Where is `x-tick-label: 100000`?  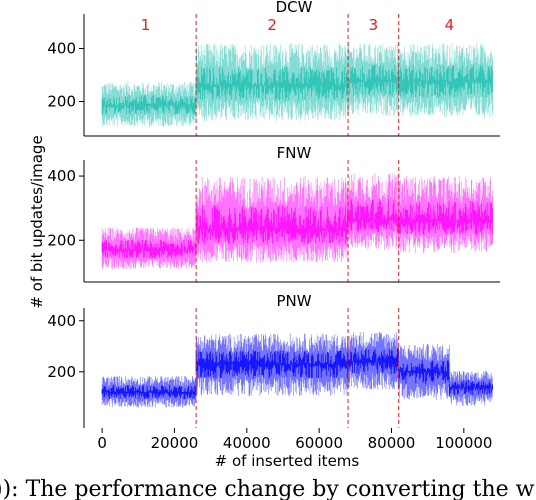 x-tick-label: 100000 is located at coordinates (463, 443).